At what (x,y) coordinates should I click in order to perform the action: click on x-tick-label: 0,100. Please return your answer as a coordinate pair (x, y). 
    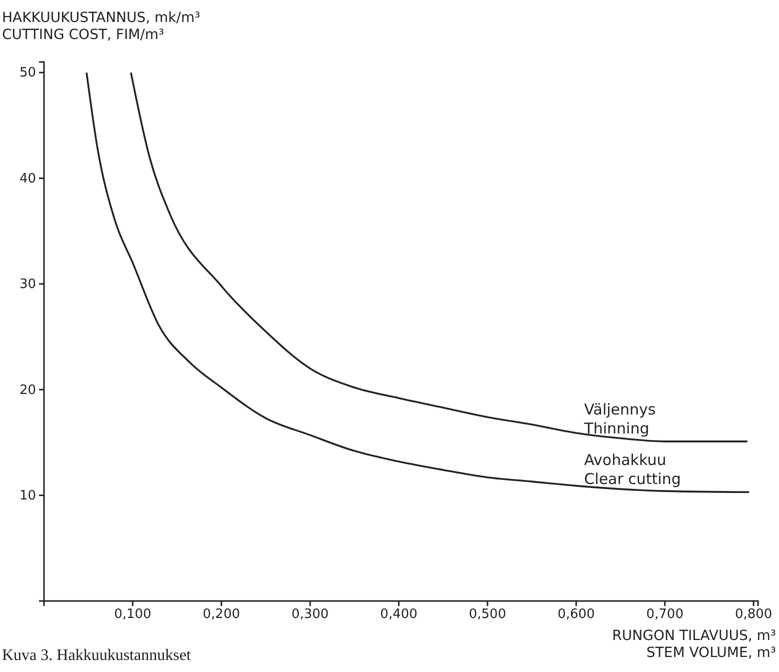
    Looking at the image, I should click on (133, 614).